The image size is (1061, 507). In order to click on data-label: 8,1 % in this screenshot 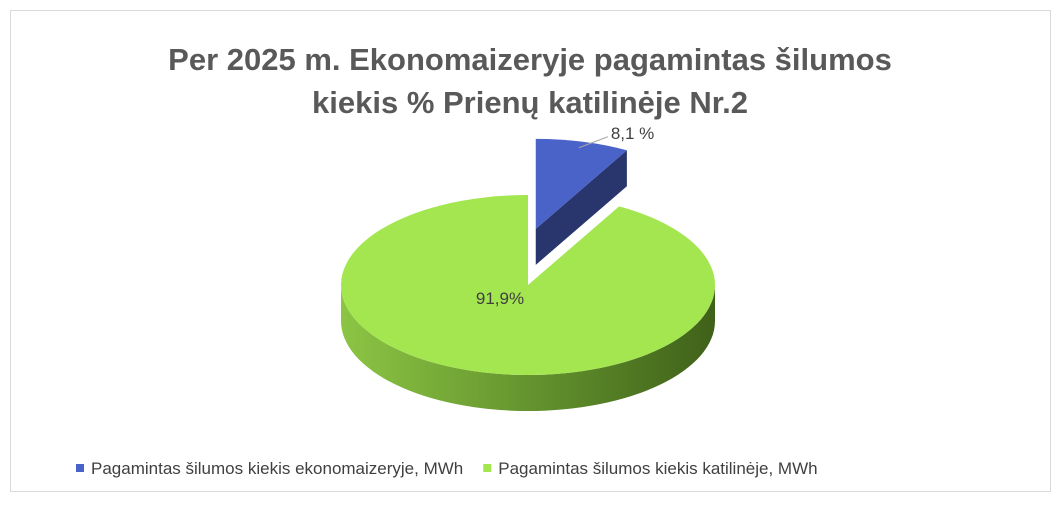, I will do `click(632, 133)`.